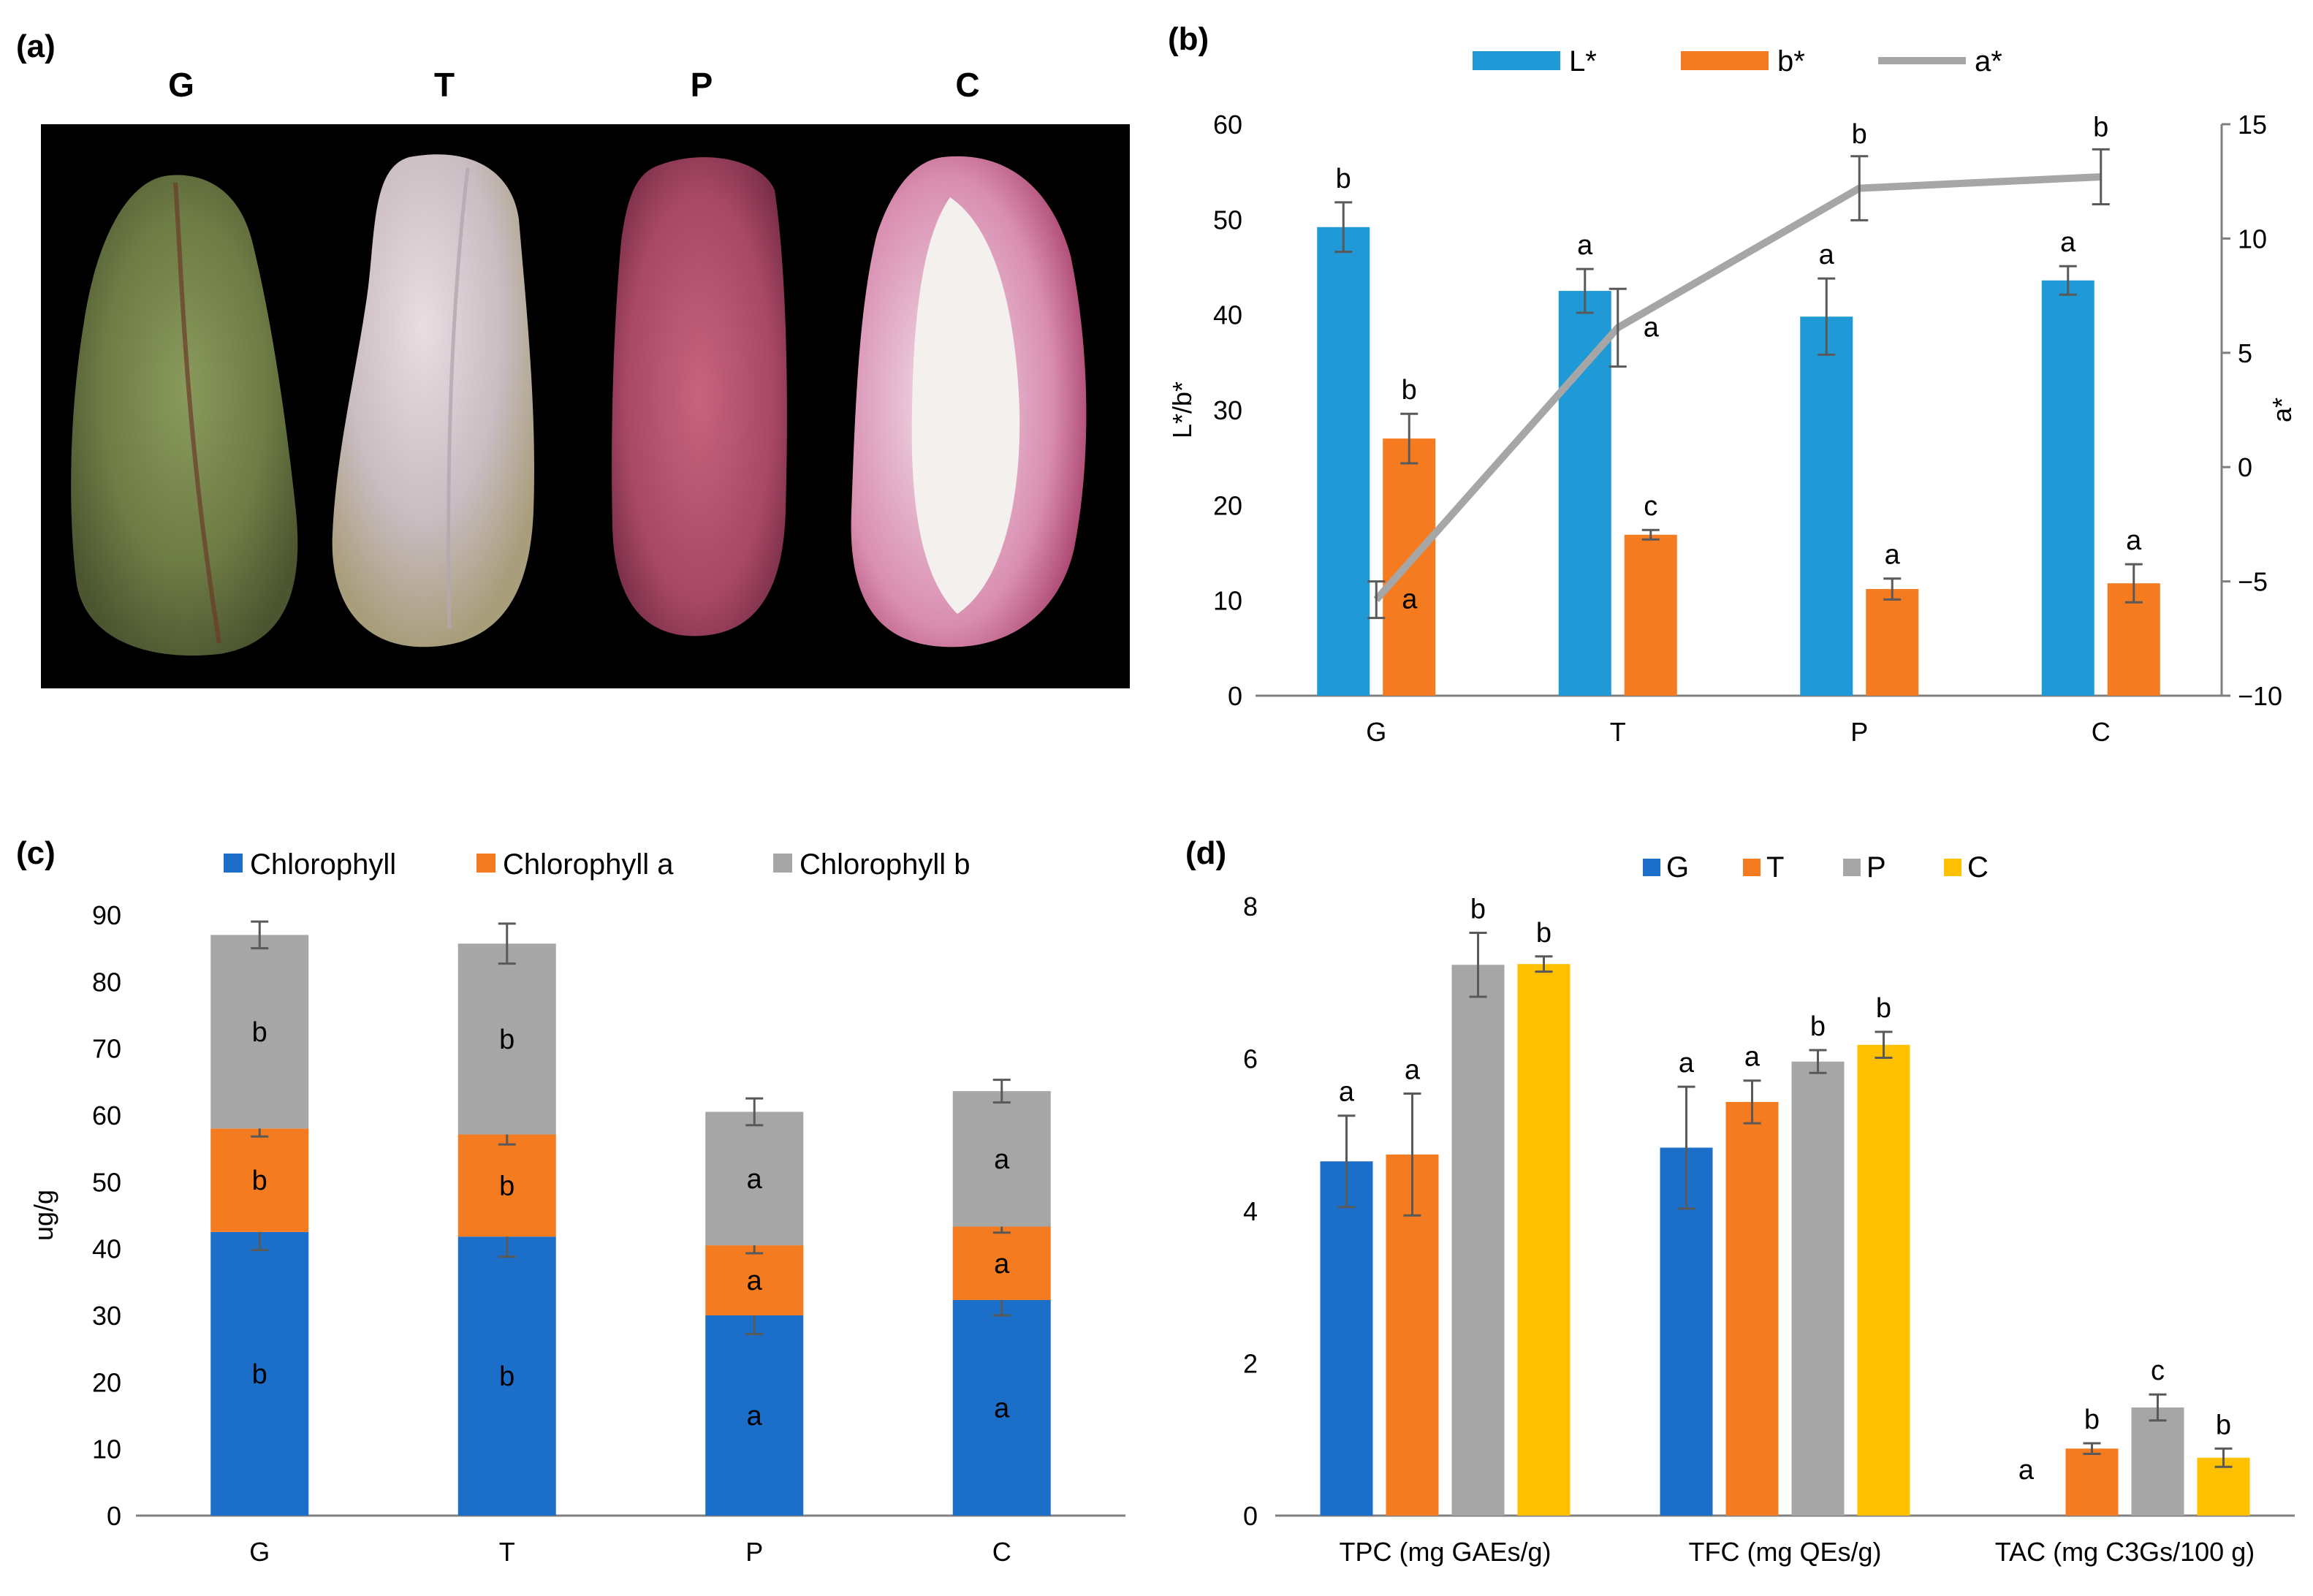 This screenshot has height=1596, width=2313. What do you see at coordinates (1737, 387) in the screenshot?
I see `line-a-star` at bounding box center [1737, 387].